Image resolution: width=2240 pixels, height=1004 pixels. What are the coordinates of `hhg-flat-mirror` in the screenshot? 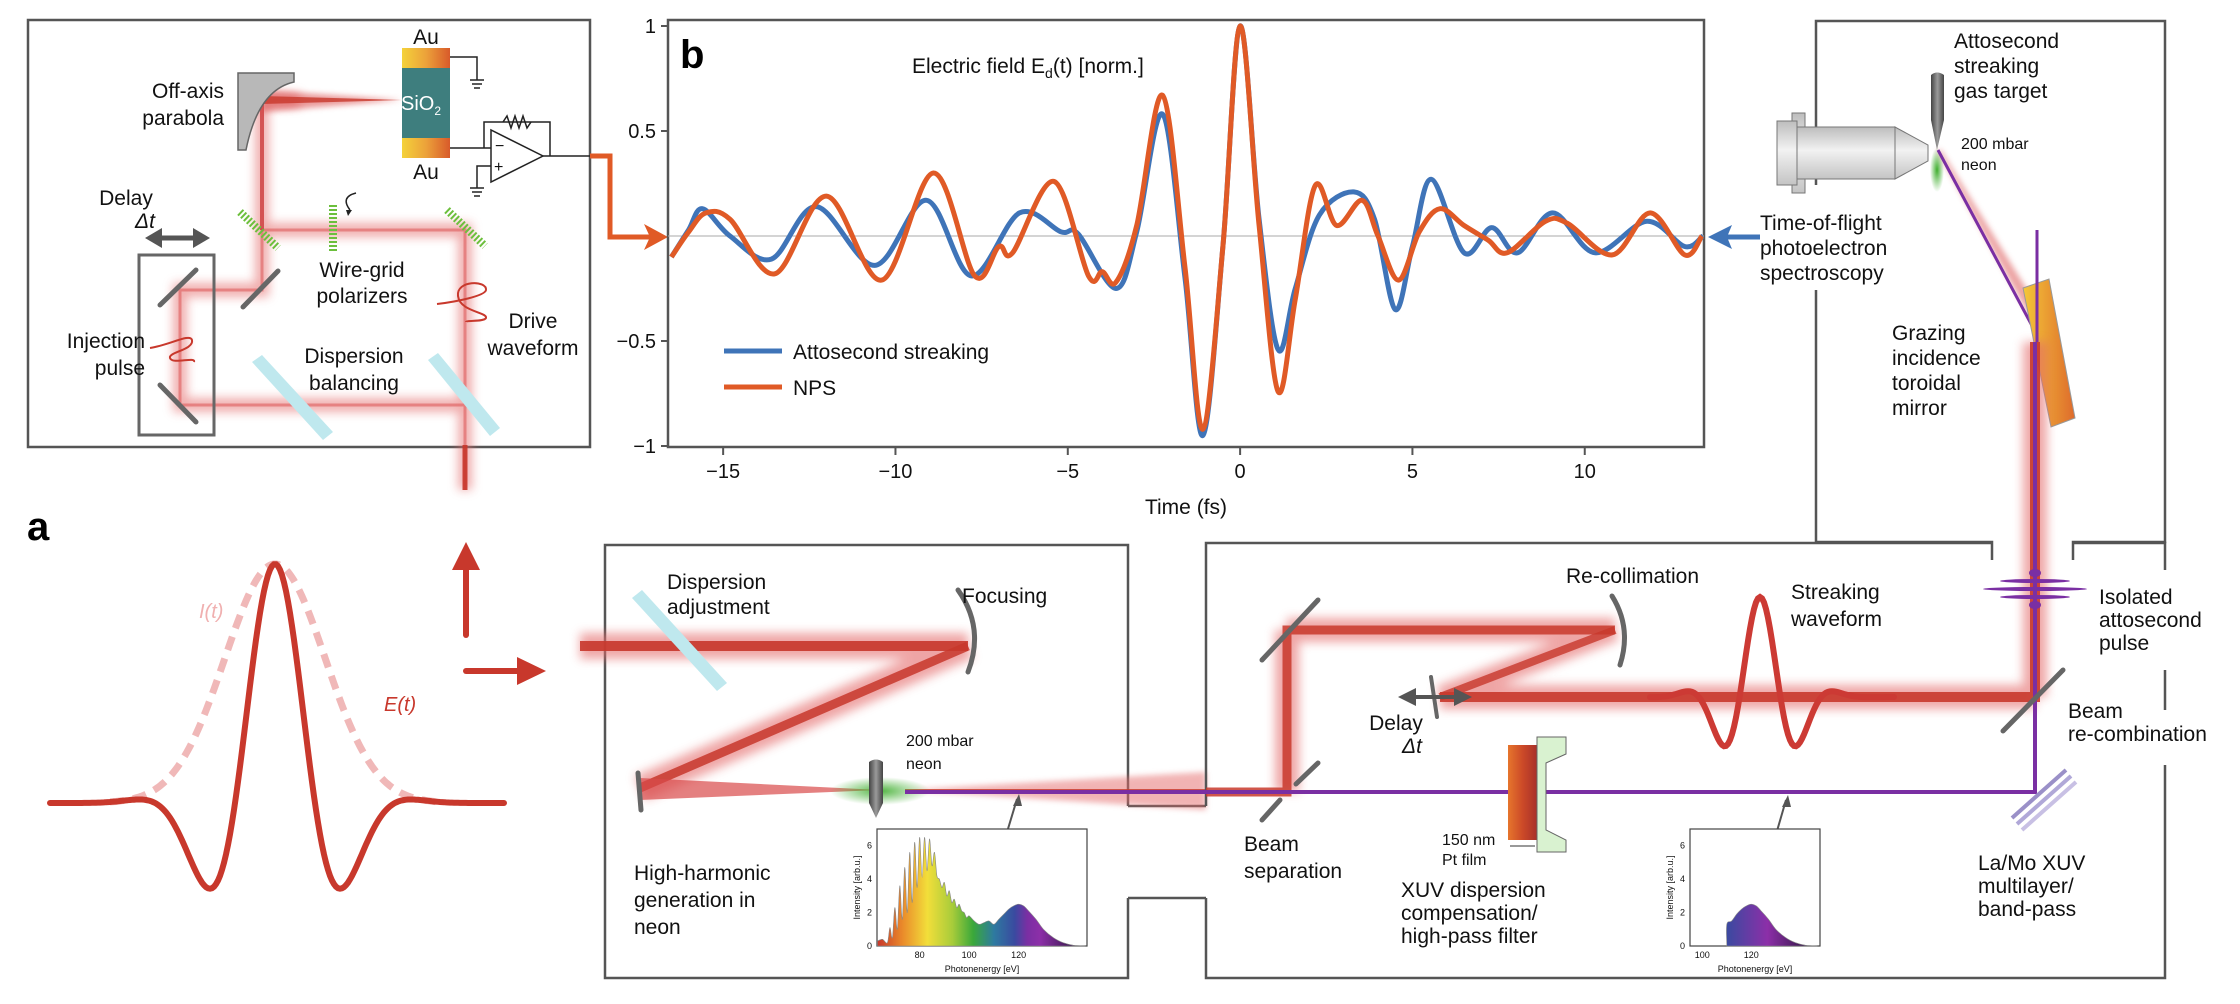 It's located at (639, 791).